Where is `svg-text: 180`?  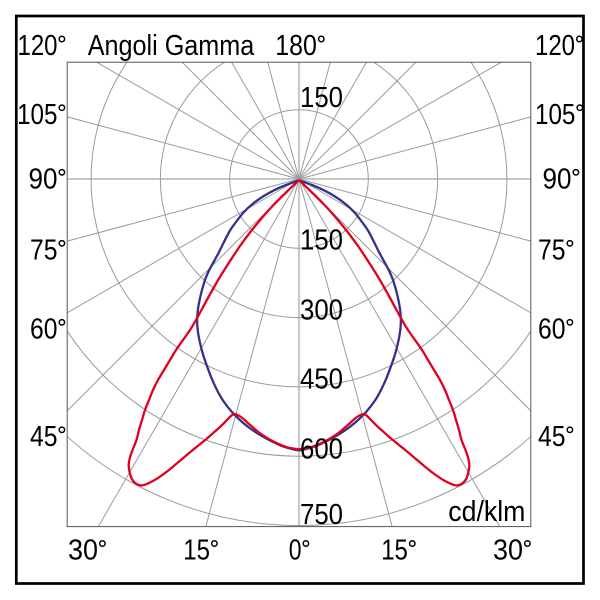
svg-text: 180 is located at coordinates (296, 46).